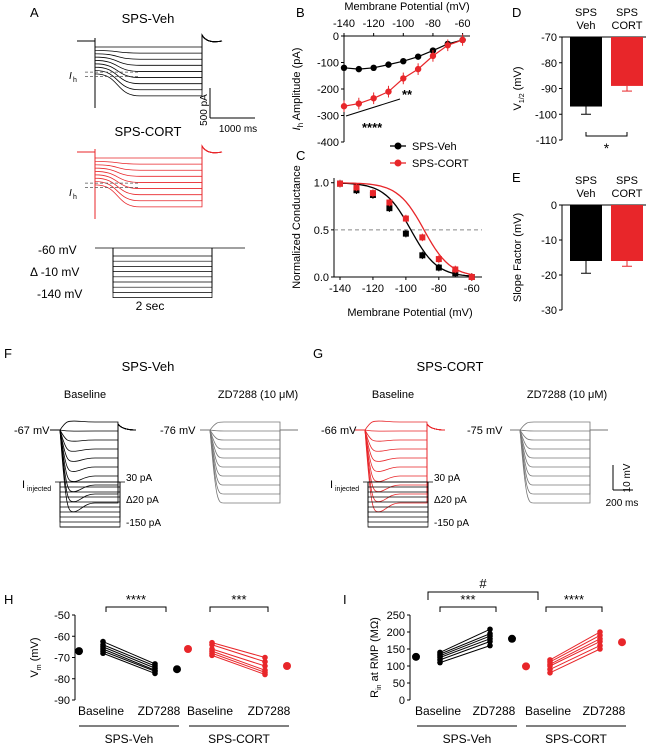 The image size is (646, 750). What do you see at coordinates (62, 637) in the screenshot?
I see `y-tick-label: -60` at bounding box center [62, 637].